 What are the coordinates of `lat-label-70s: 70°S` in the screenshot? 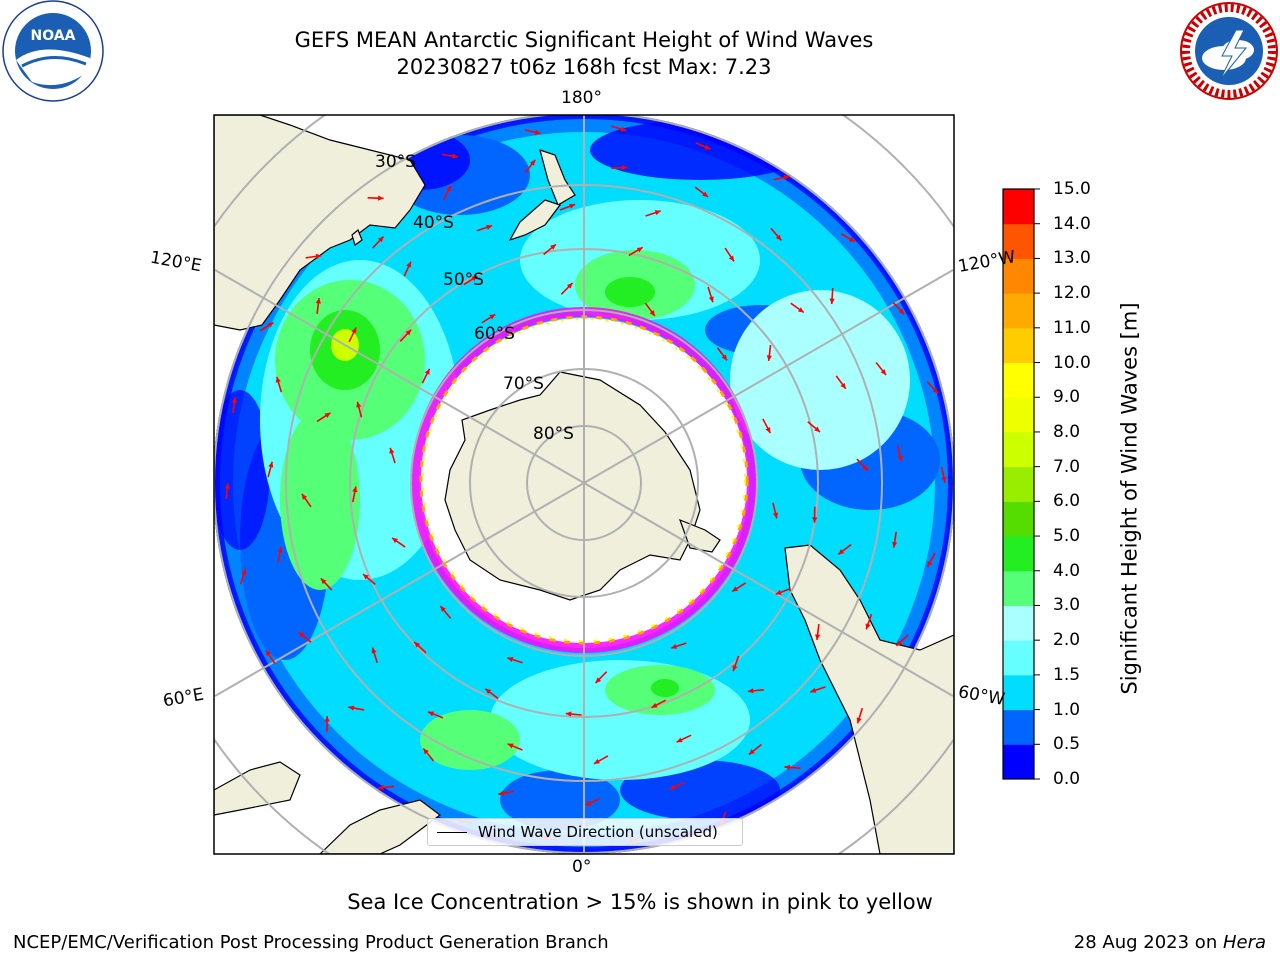 It's located at (523, 384).